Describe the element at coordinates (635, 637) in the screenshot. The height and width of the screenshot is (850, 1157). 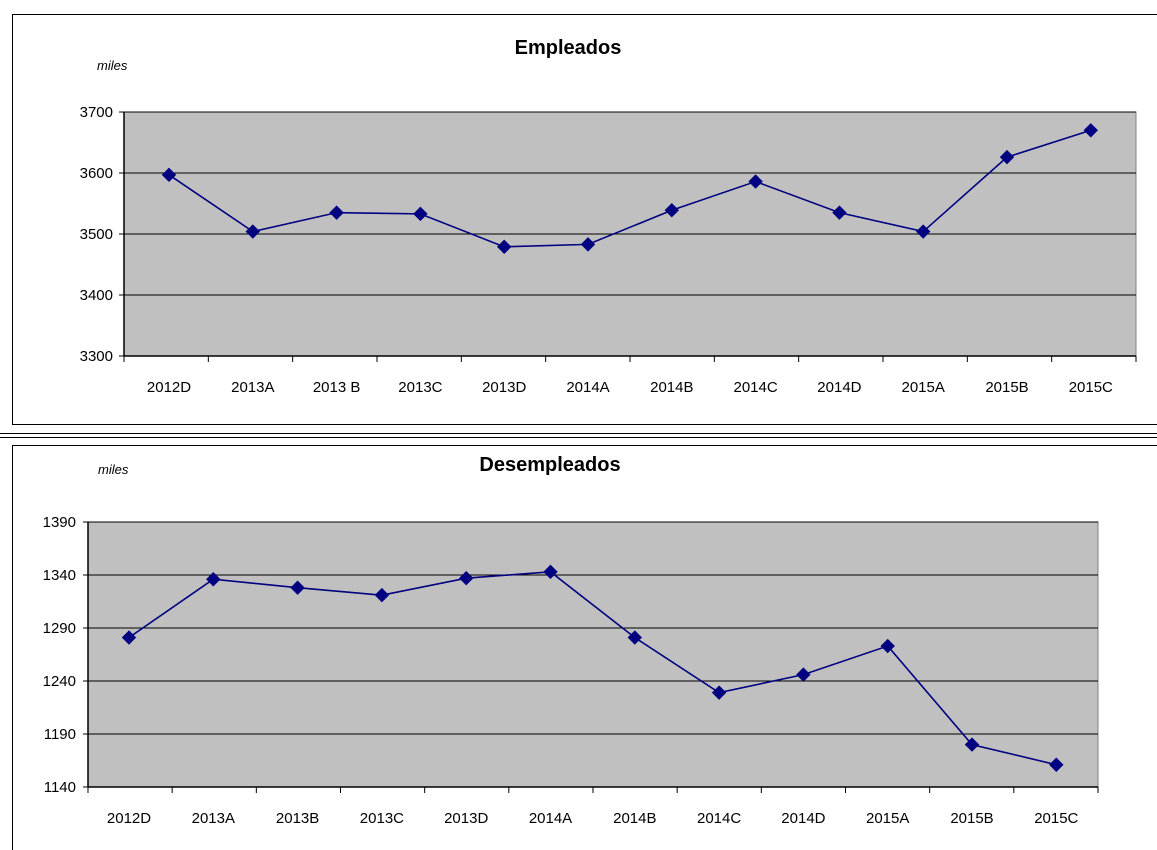
I see `desempleados-data-point-2014B` at that location.